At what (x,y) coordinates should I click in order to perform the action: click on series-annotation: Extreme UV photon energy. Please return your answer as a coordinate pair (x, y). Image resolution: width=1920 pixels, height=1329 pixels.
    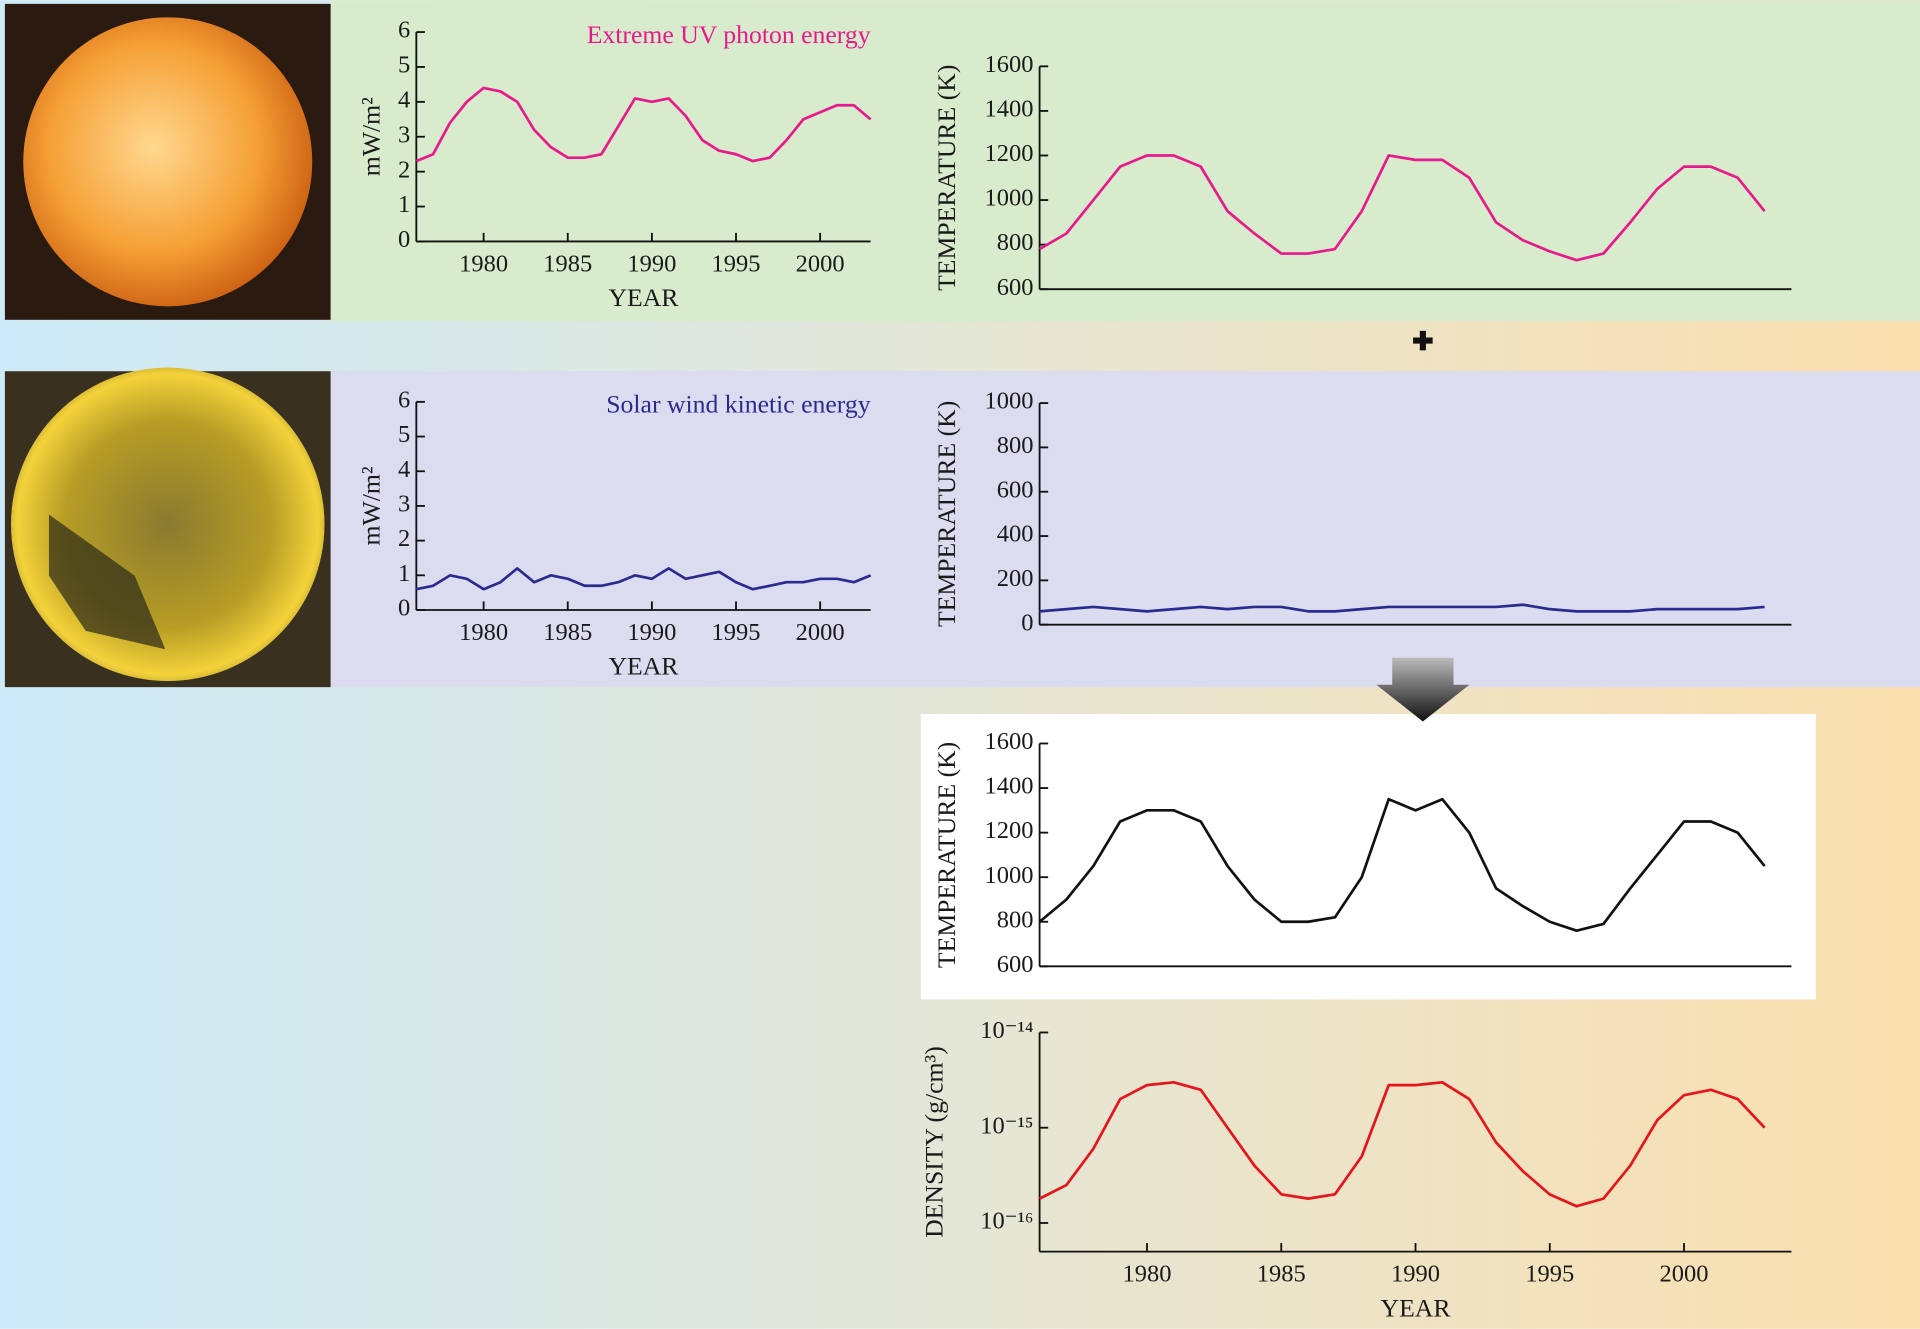
    Looking at the image, I should click on (729, 34).